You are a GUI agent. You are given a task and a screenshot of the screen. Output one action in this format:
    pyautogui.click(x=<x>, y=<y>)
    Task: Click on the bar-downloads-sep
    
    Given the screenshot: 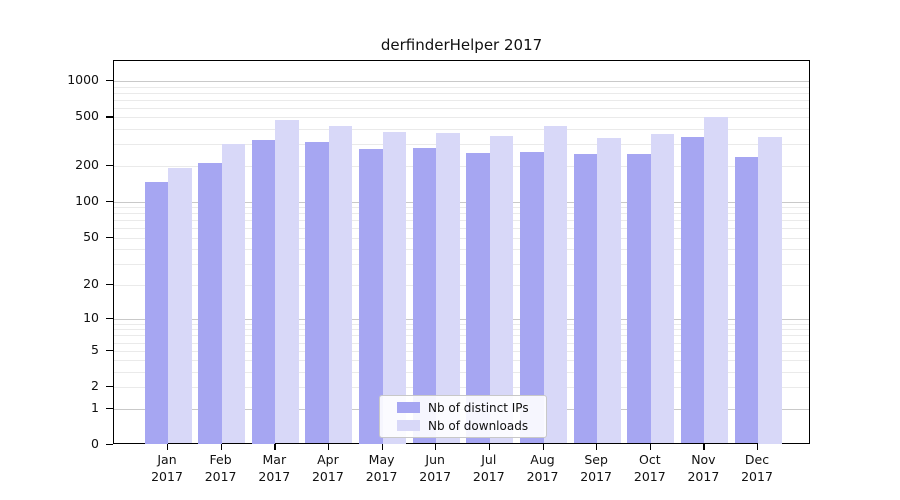 What is the action you would take?
    pyautogui.click(x=609, y=290)
    